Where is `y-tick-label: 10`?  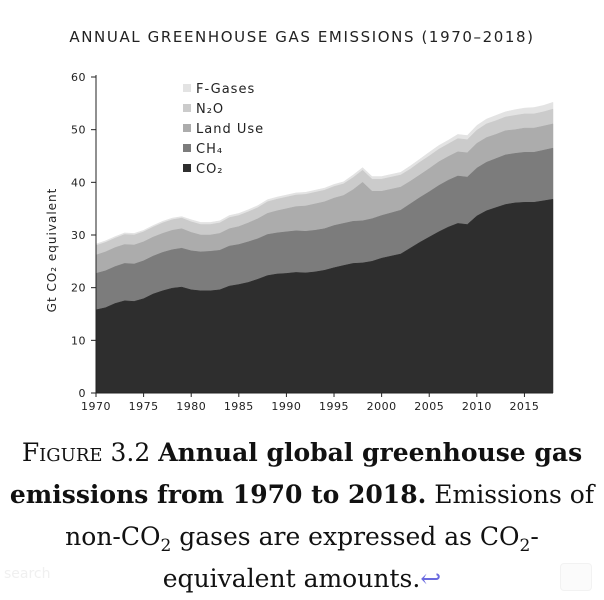
y-tick-label: 10 is located at coordinates (78, 340).